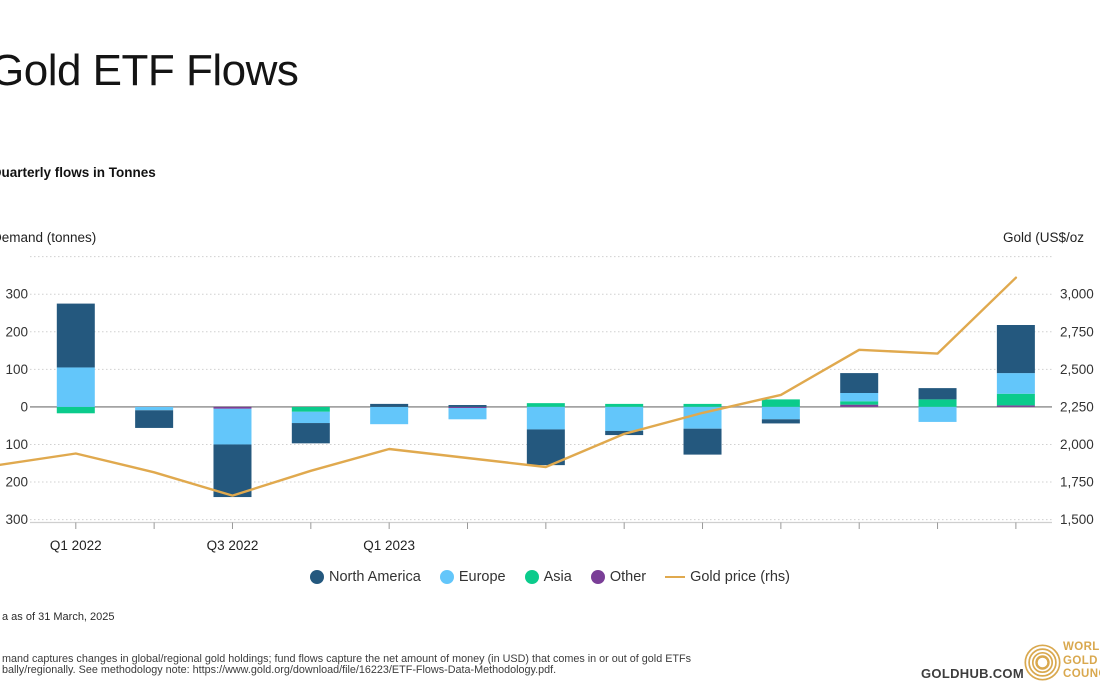  I want to click on legend-label: North America, so click(374, 577).